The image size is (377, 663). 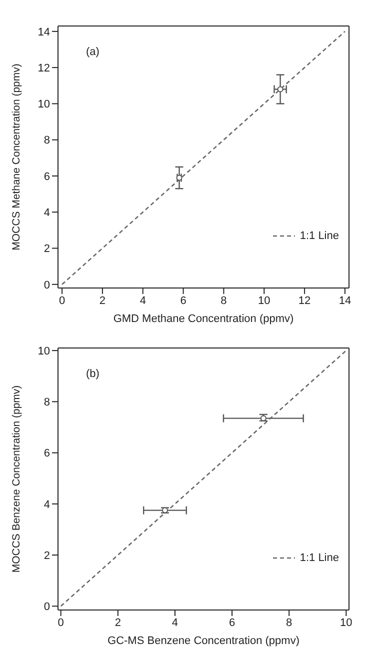 I want to click on x-axis-title: GC-MS Benzene Concentration (ppmv), so click(x=204, y=641).